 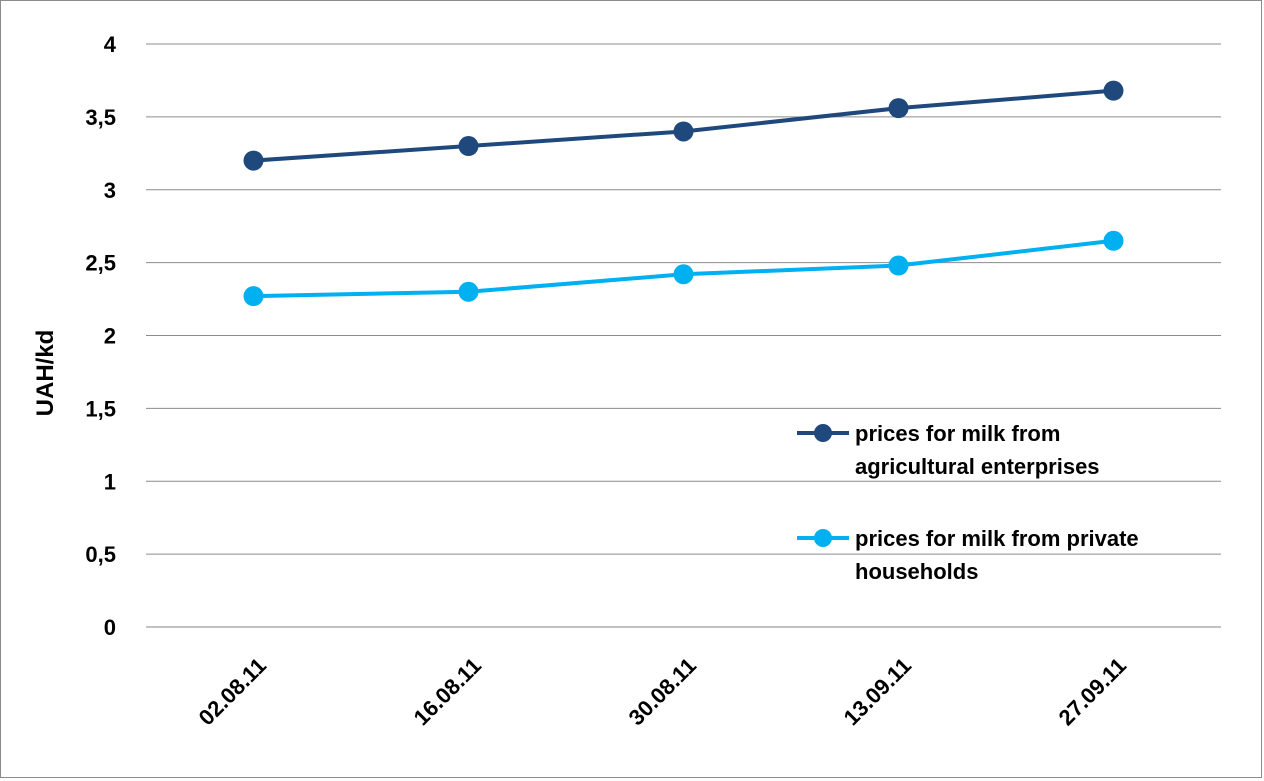 What do you see at coordinates (447, 691) in the screenshot?
I see `x-tick-label: 16.08.11` at bounding box center [447, 691].